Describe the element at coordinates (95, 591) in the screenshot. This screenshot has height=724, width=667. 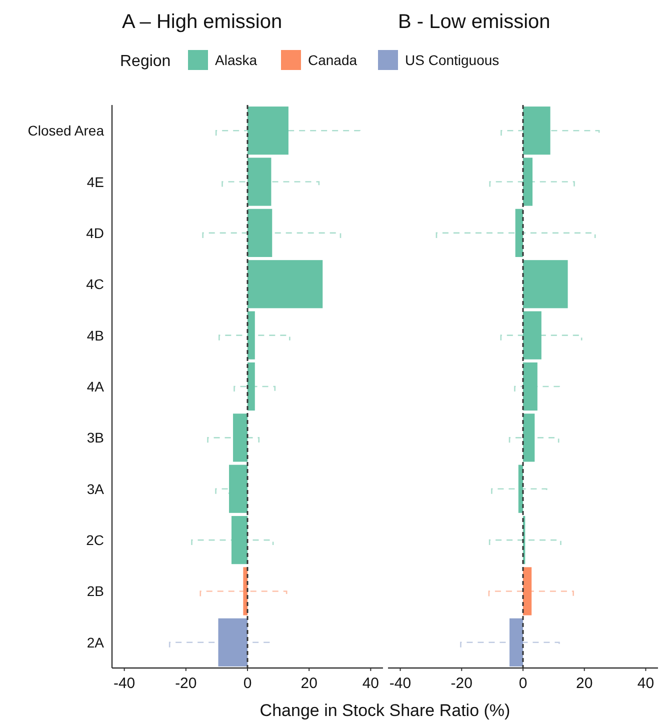
I see `y-tick-label: 2B` at that location.